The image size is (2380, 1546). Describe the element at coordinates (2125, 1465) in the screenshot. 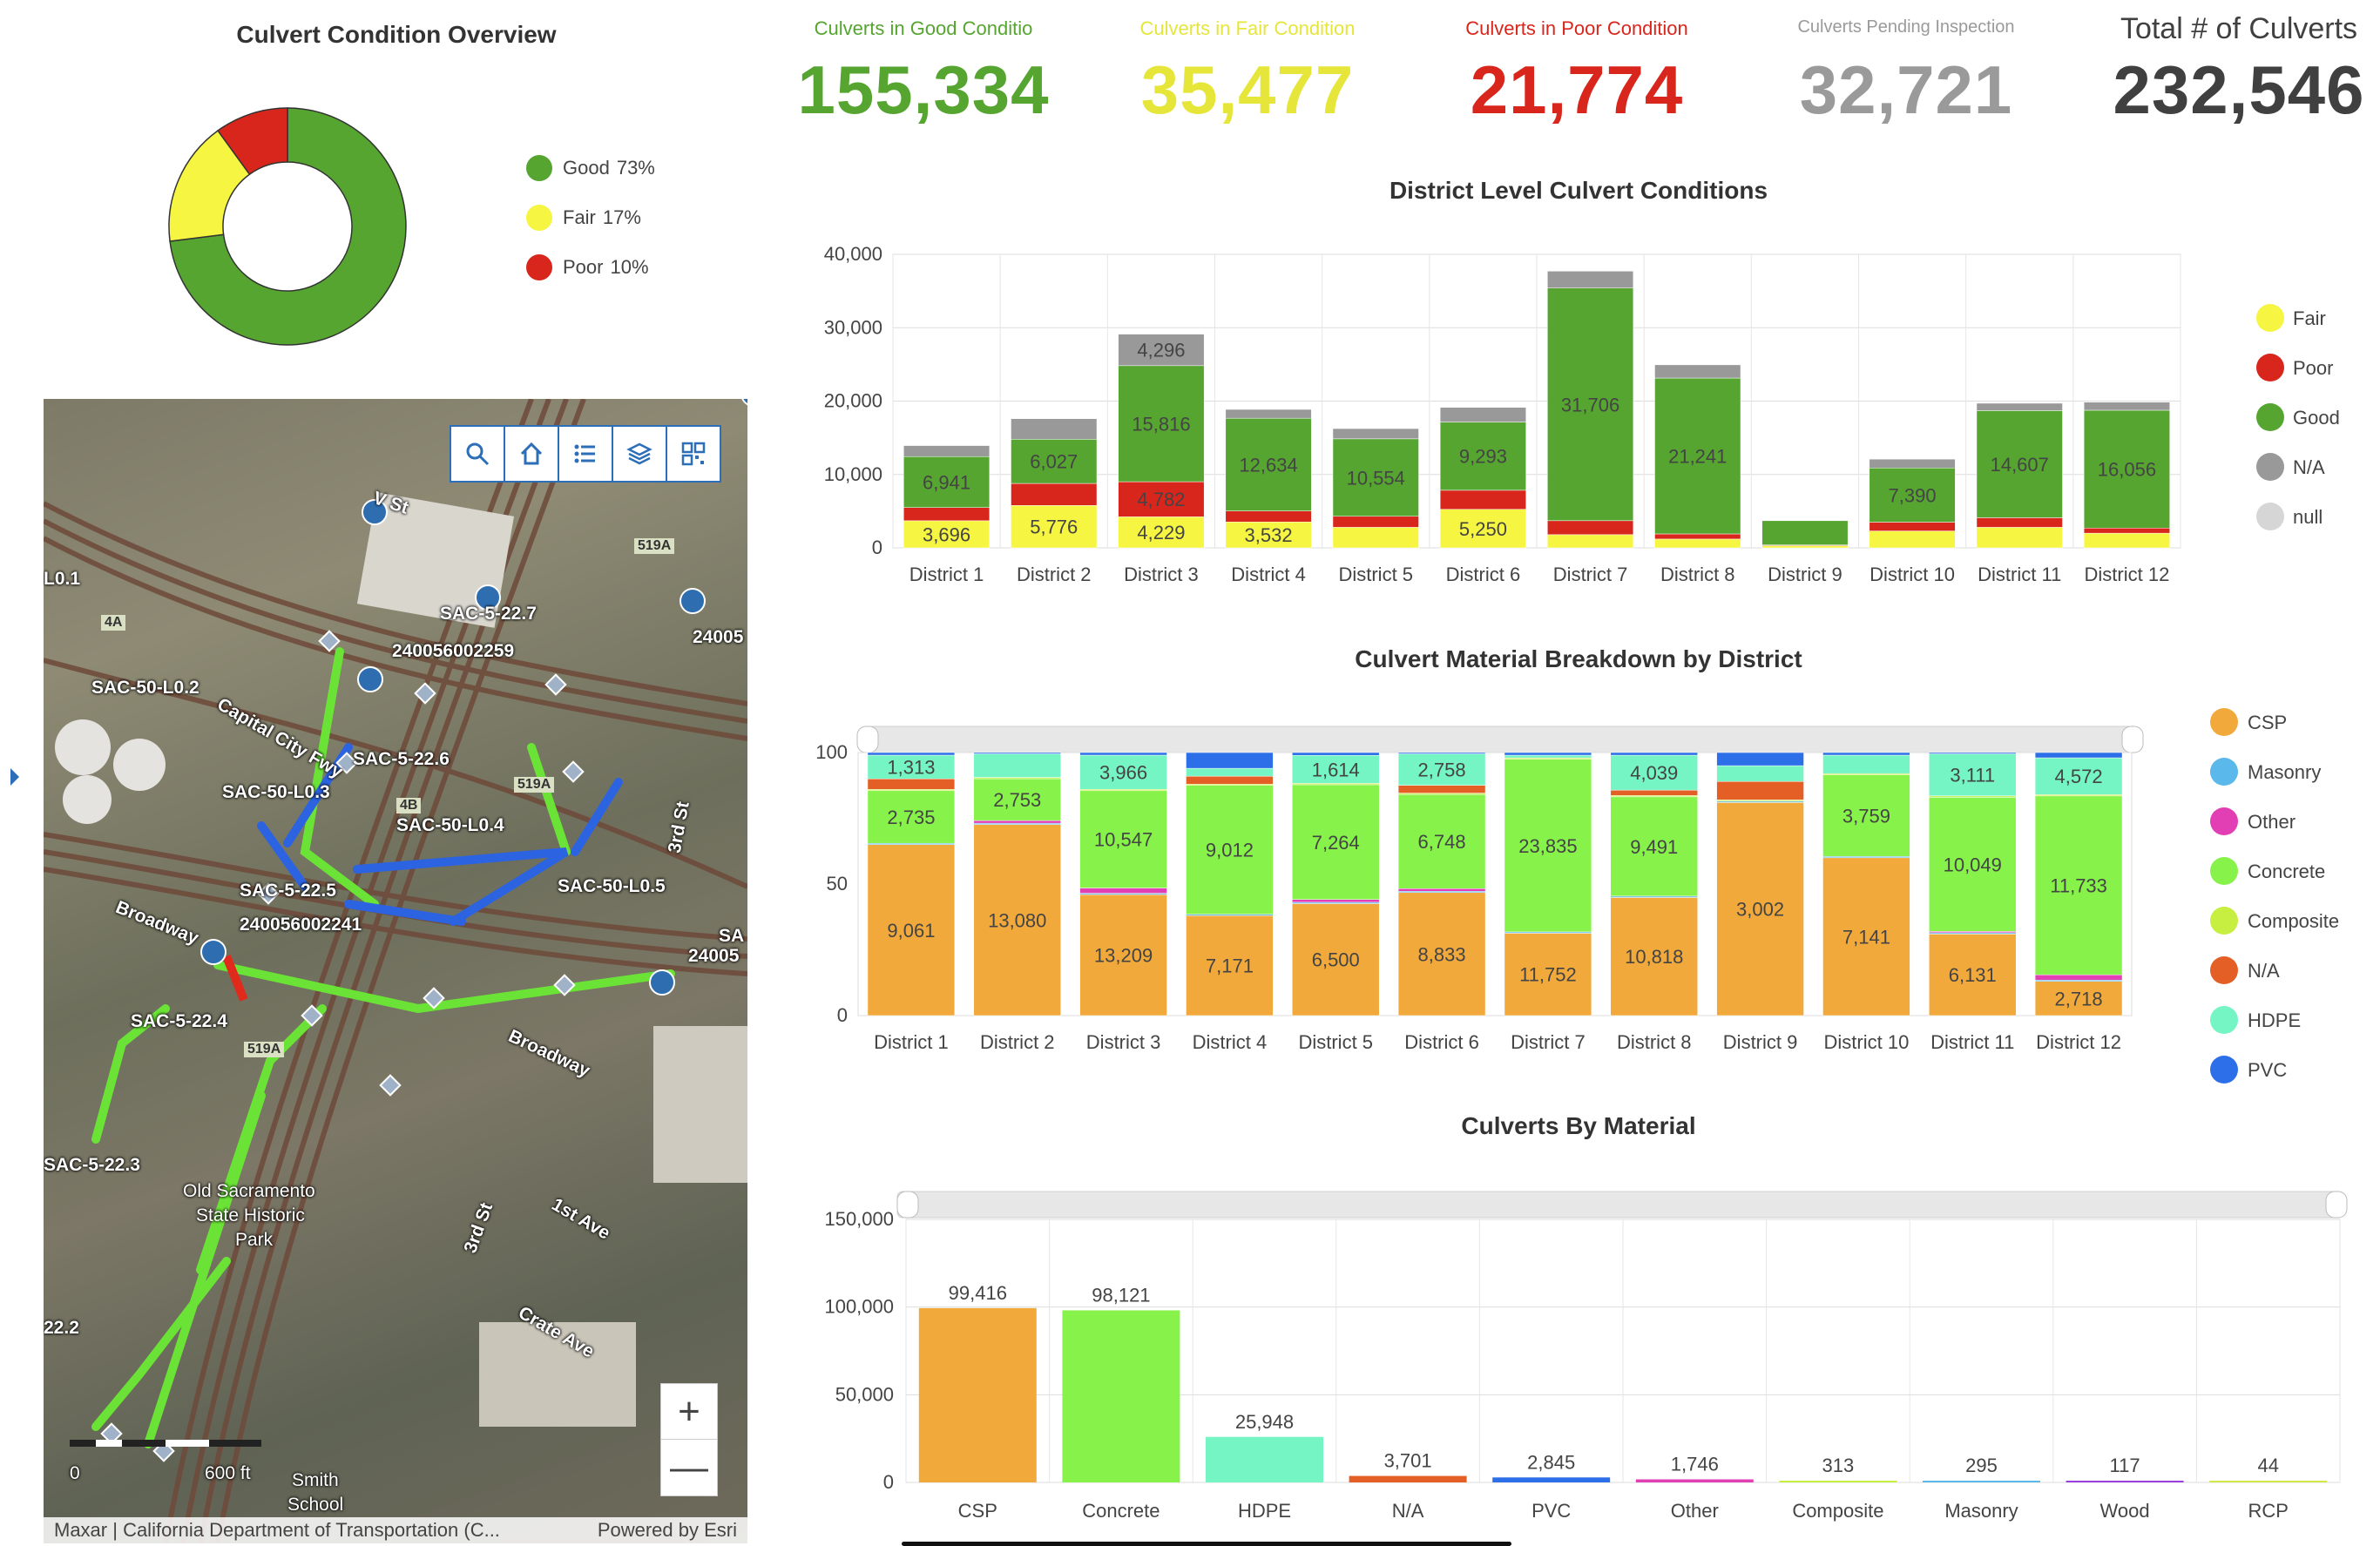

I see `data-label: 117` at that location.